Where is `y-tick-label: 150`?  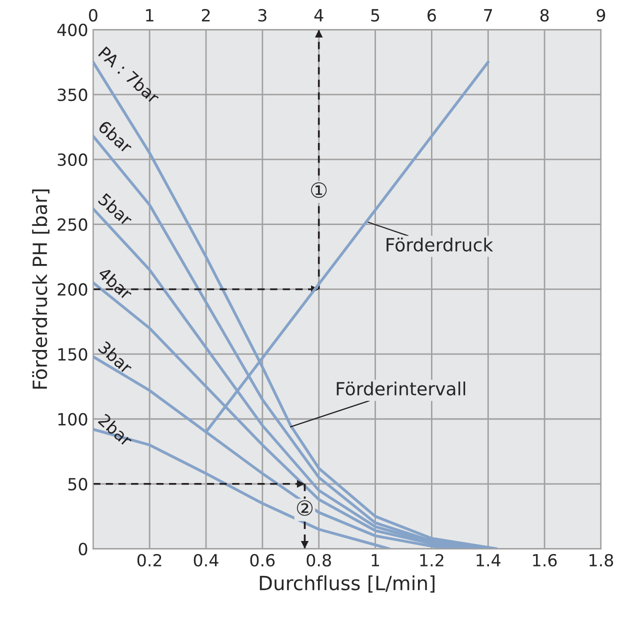 y-tick-label: 150 is located at coordinates (73, 354).